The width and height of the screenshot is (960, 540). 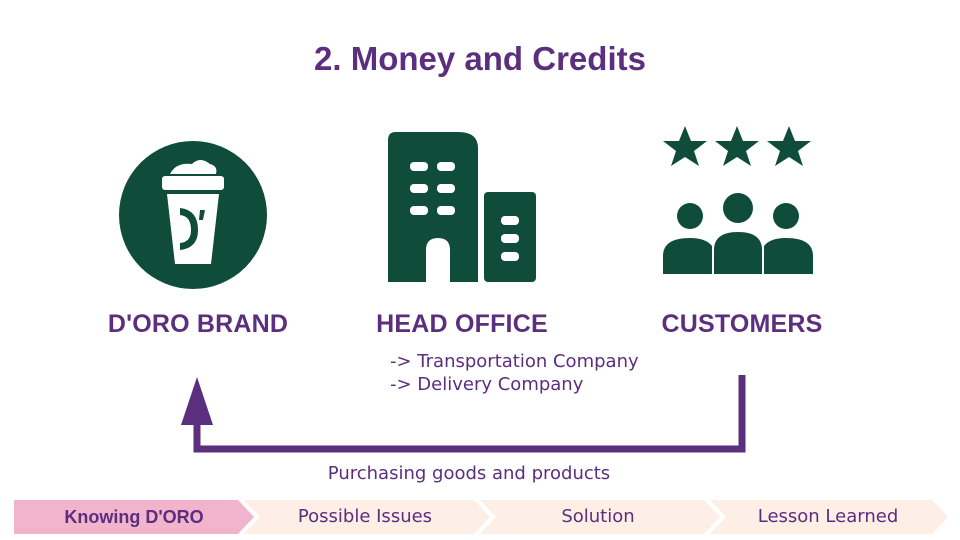 I want to click on customers-rating-icon, so click(x=738, y=200).